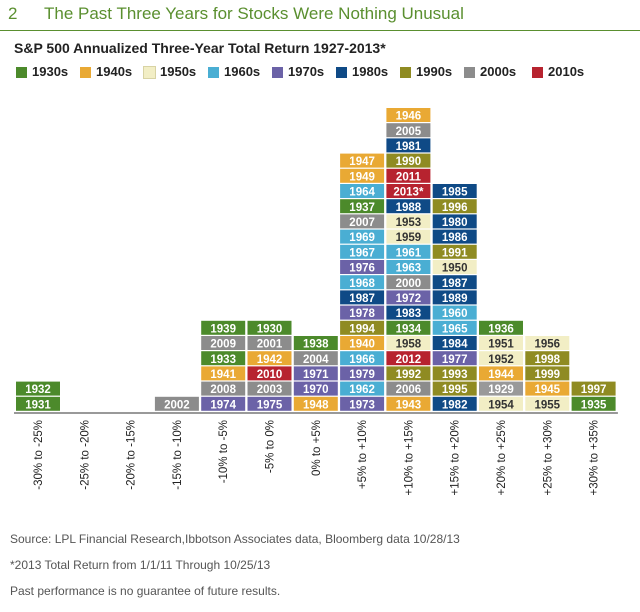 The height and width of the screenshot is (612, 640). Describe the element at coordinates (362, 345) in the screenshot. I see `year-label: 1940` at that location.